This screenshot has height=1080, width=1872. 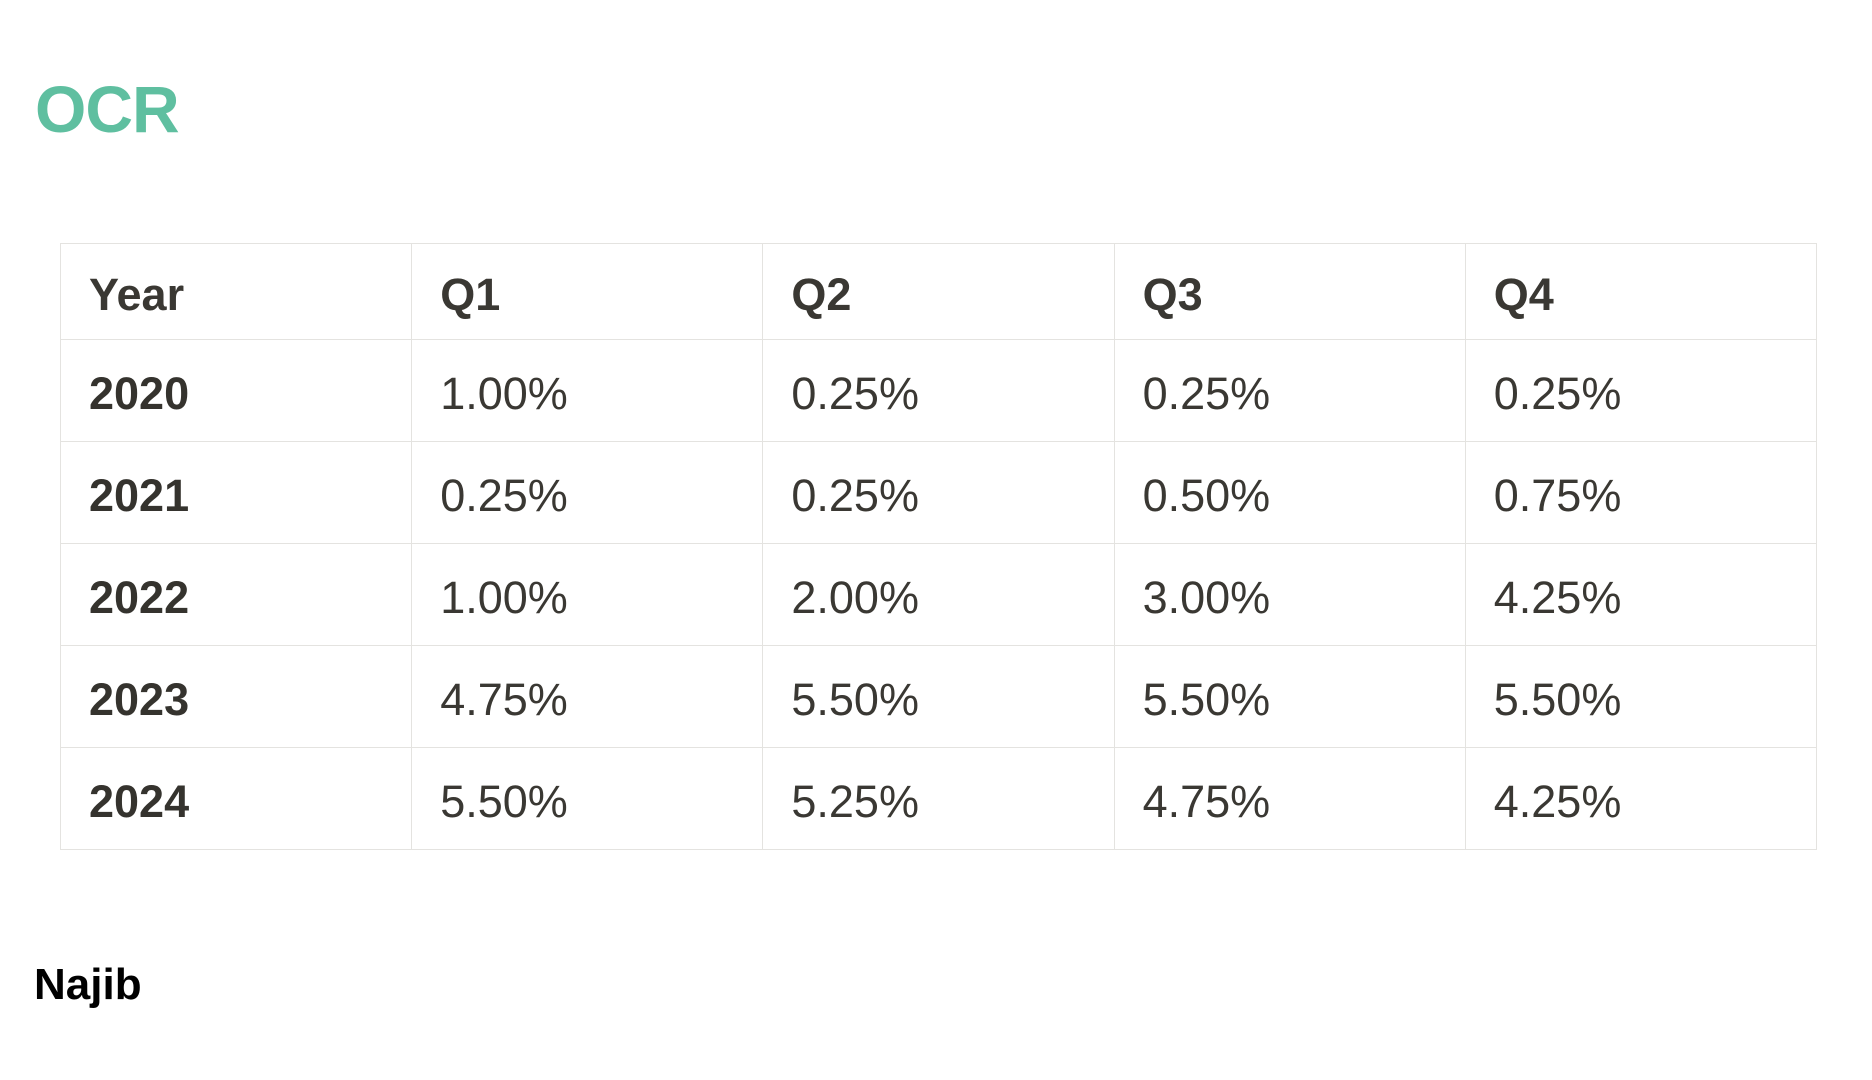 I want to click on table-row-2023: 2023 4.75% 5.50% 5.50% 5.50%, so click(x=938, y=696).